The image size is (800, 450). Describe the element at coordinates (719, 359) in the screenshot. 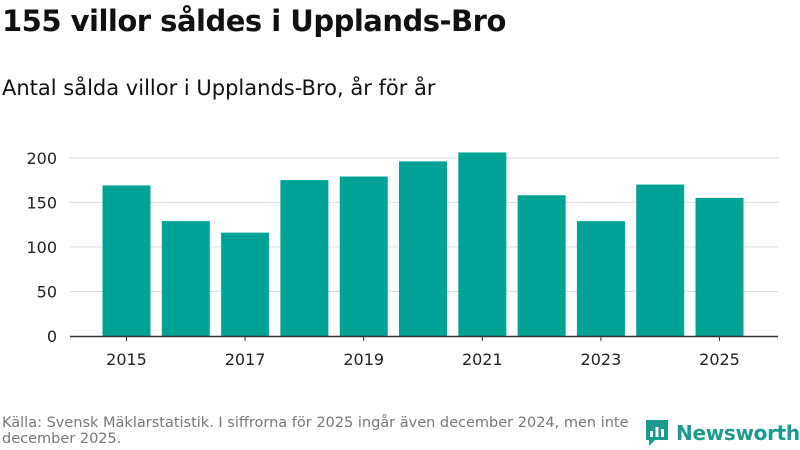

I see `x-tick-label-2025: 2025` at that location.